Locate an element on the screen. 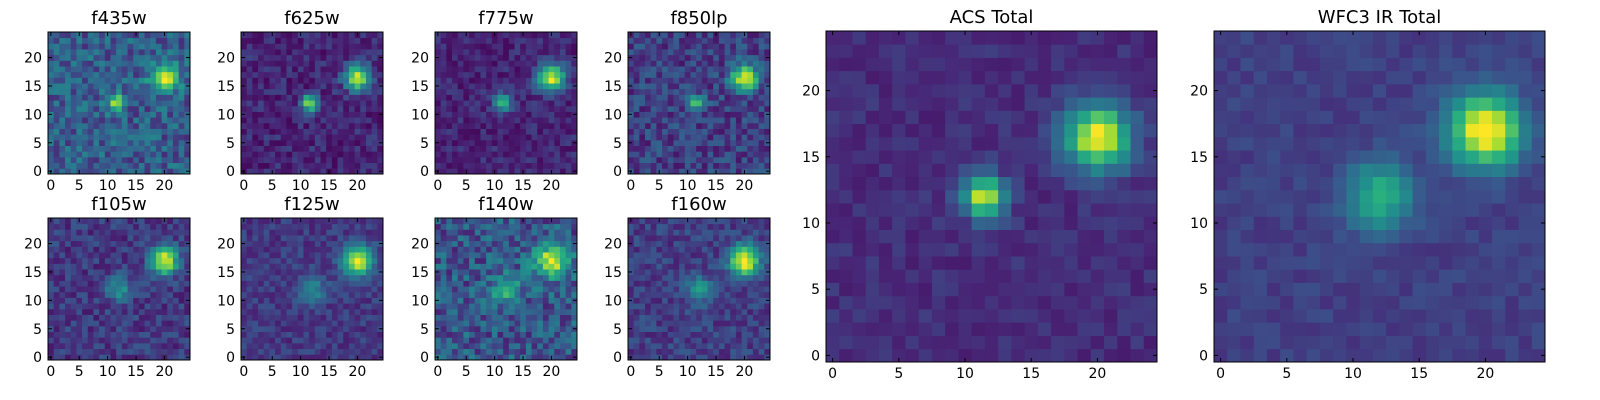 The width and height of the screenshot is (1600, 400). y-tick-label: 0 is located at coordinates (230, 358).